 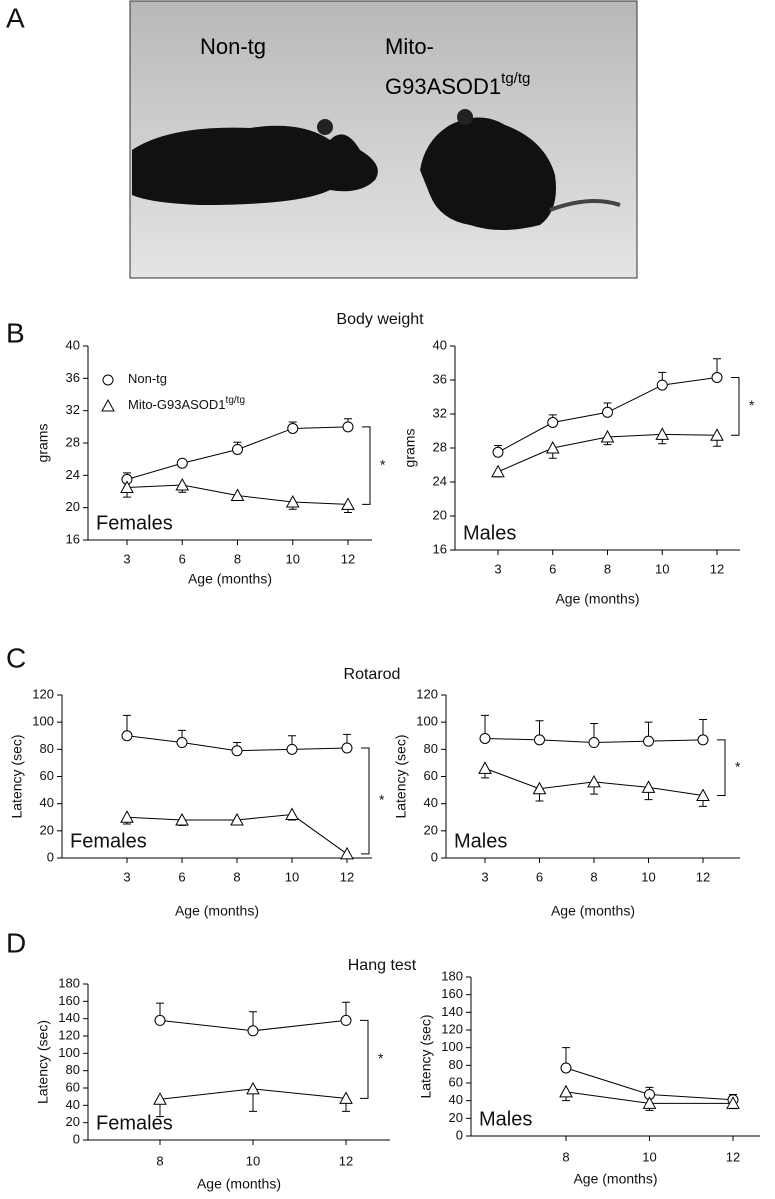 I want to click on y-tick-label: 120, so click(x=452, y=1028).